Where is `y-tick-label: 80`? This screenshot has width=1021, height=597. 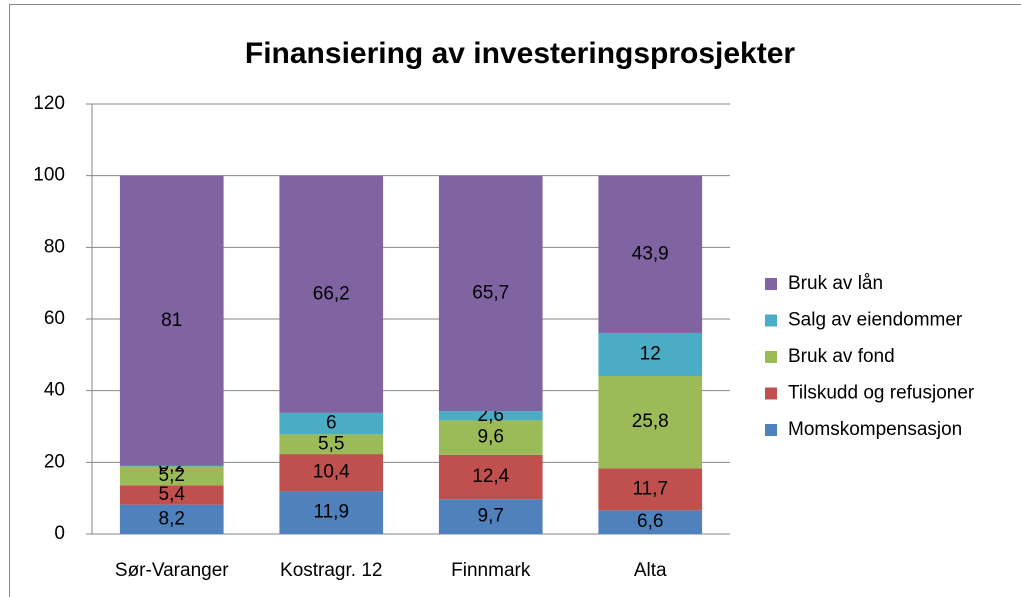 y-tick-label: 80 is located at coordinates (54, 246).